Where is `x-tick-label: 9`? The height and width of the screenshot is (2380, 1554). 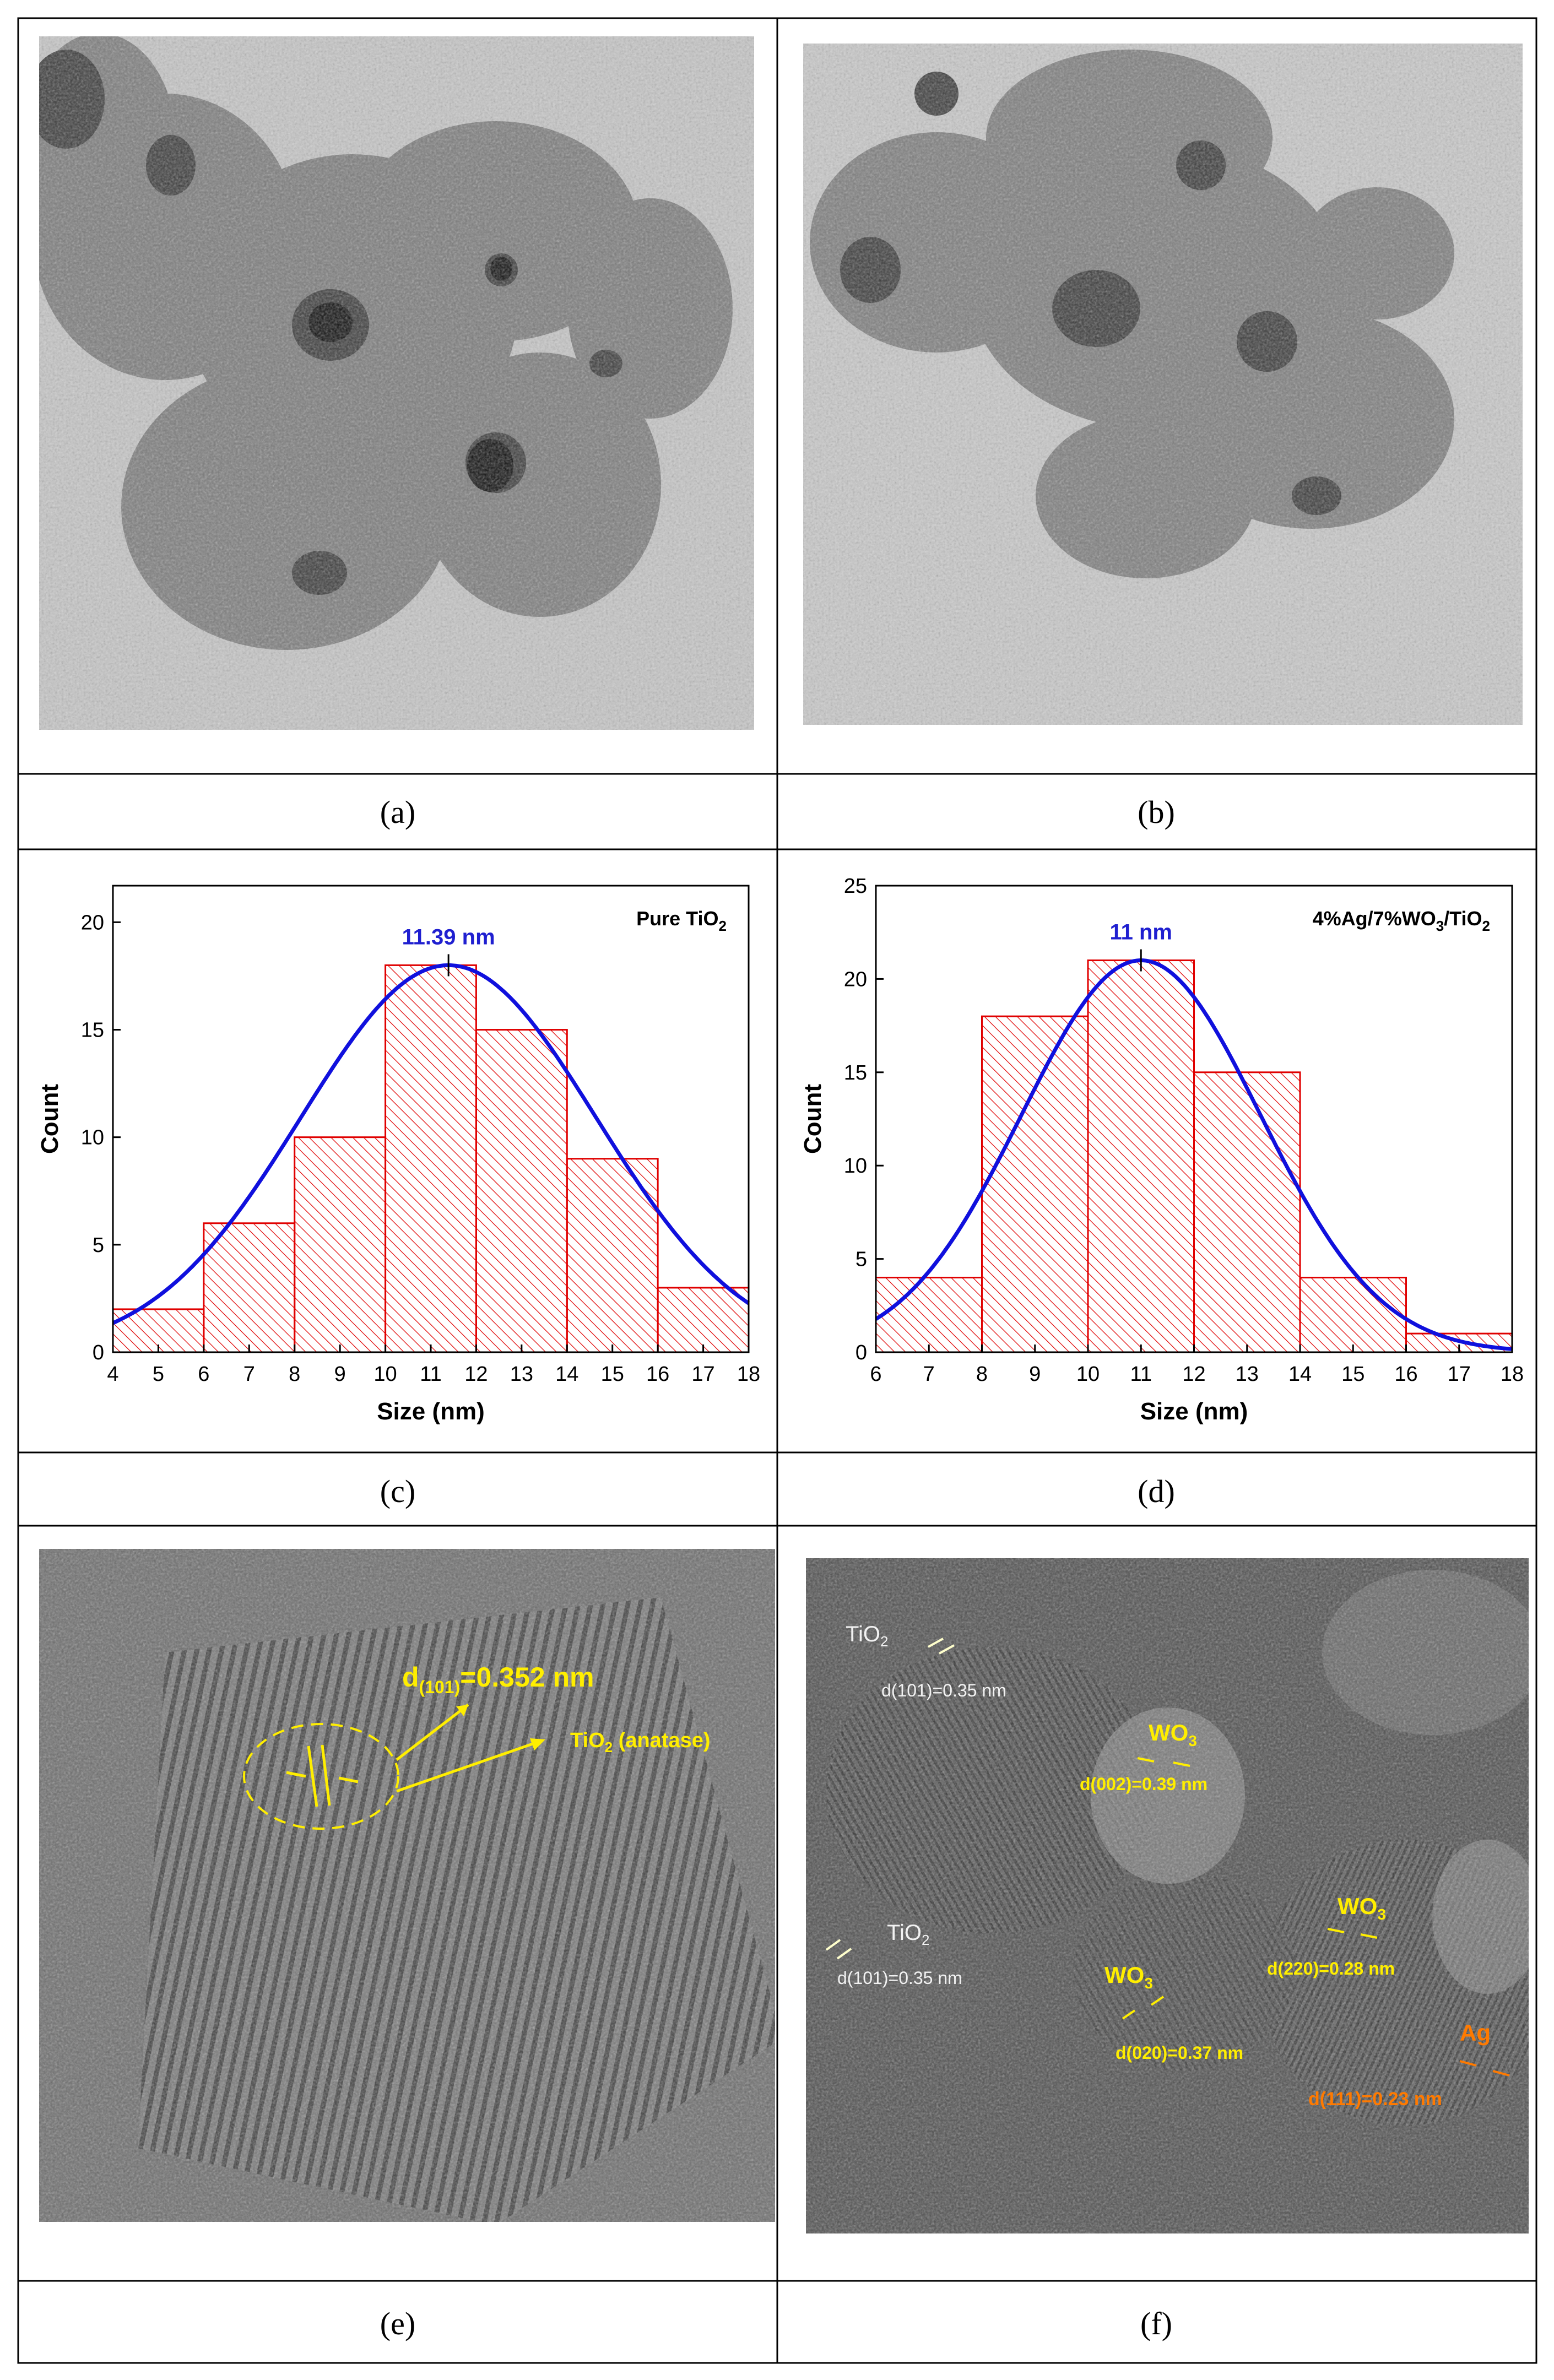
x-tick-label: 9 is located at coordinates (1035, 1374).